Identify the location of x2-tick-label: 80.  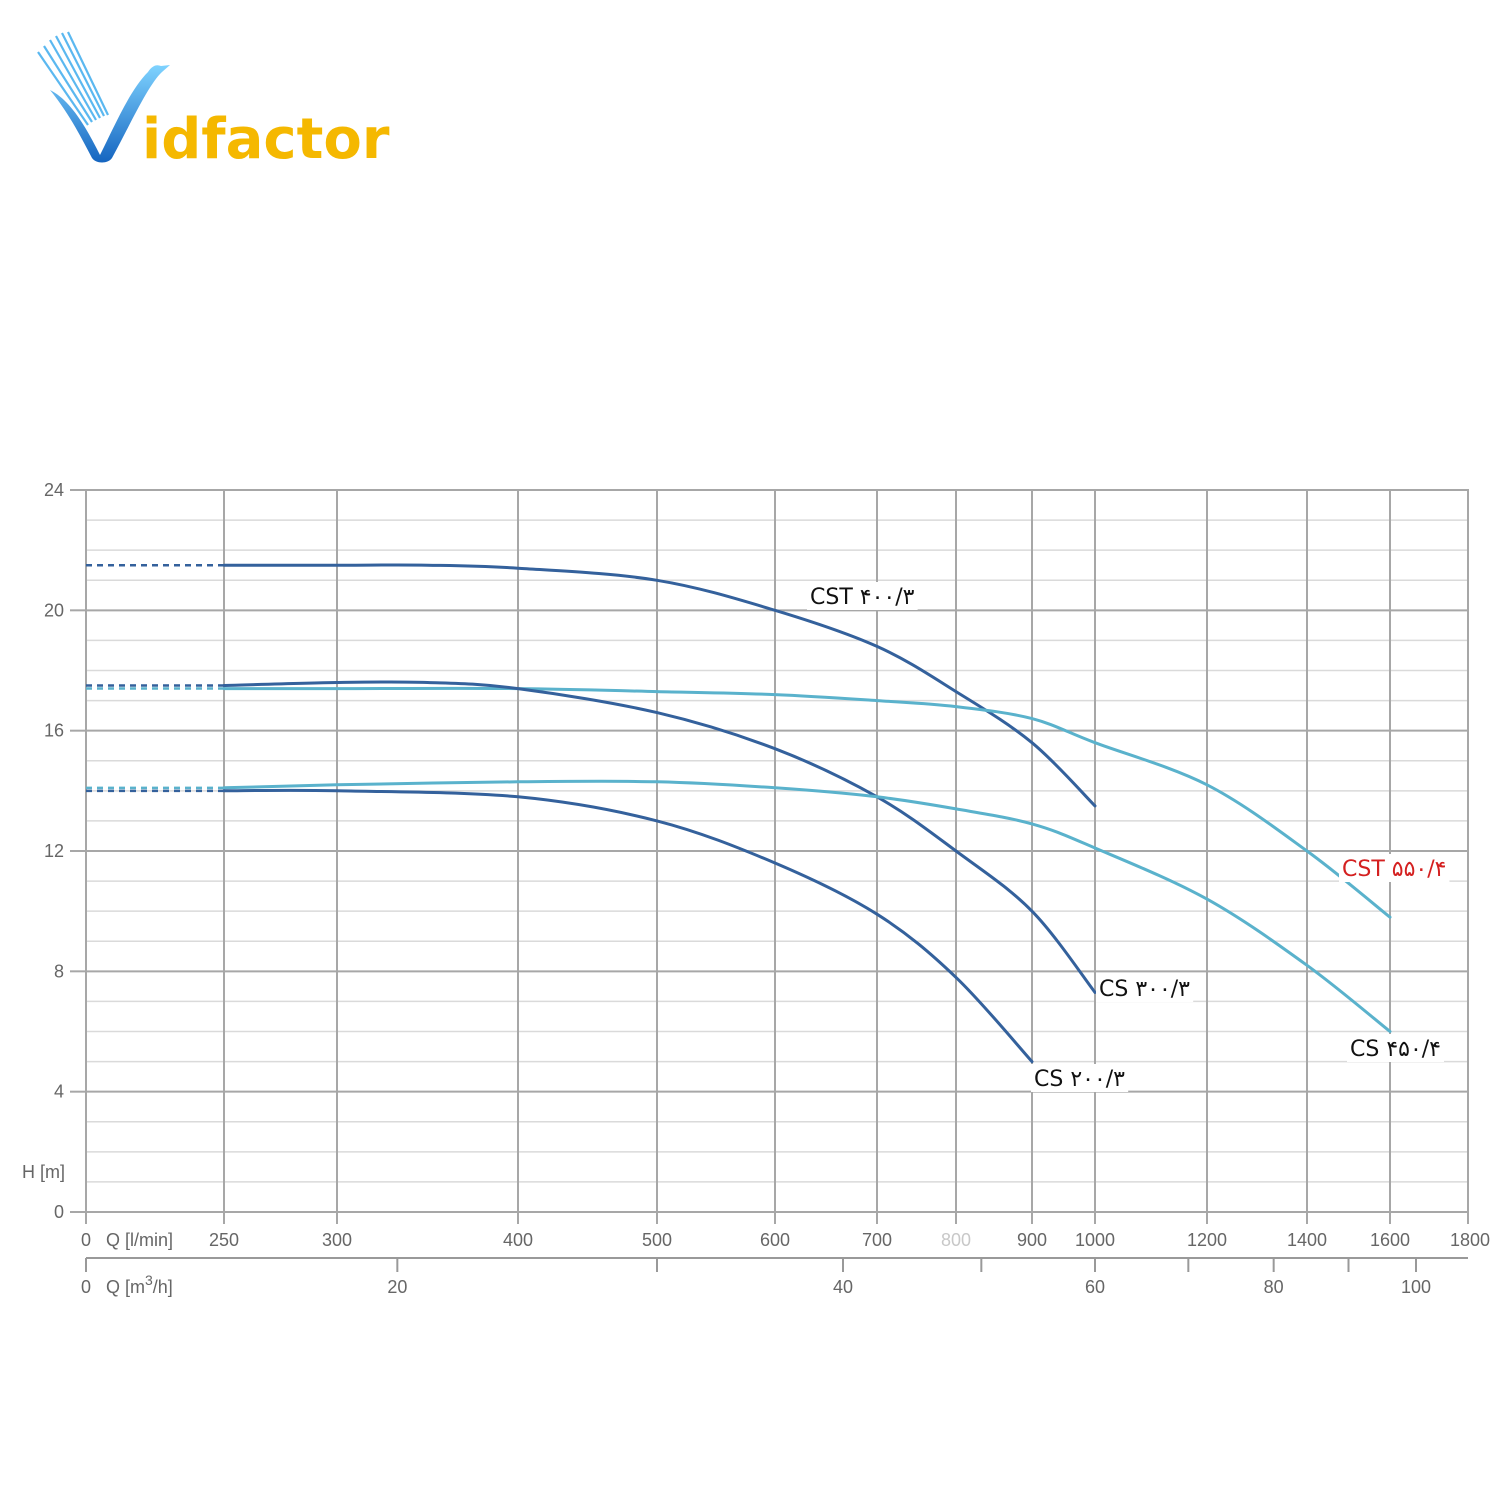
(1274, 1287).